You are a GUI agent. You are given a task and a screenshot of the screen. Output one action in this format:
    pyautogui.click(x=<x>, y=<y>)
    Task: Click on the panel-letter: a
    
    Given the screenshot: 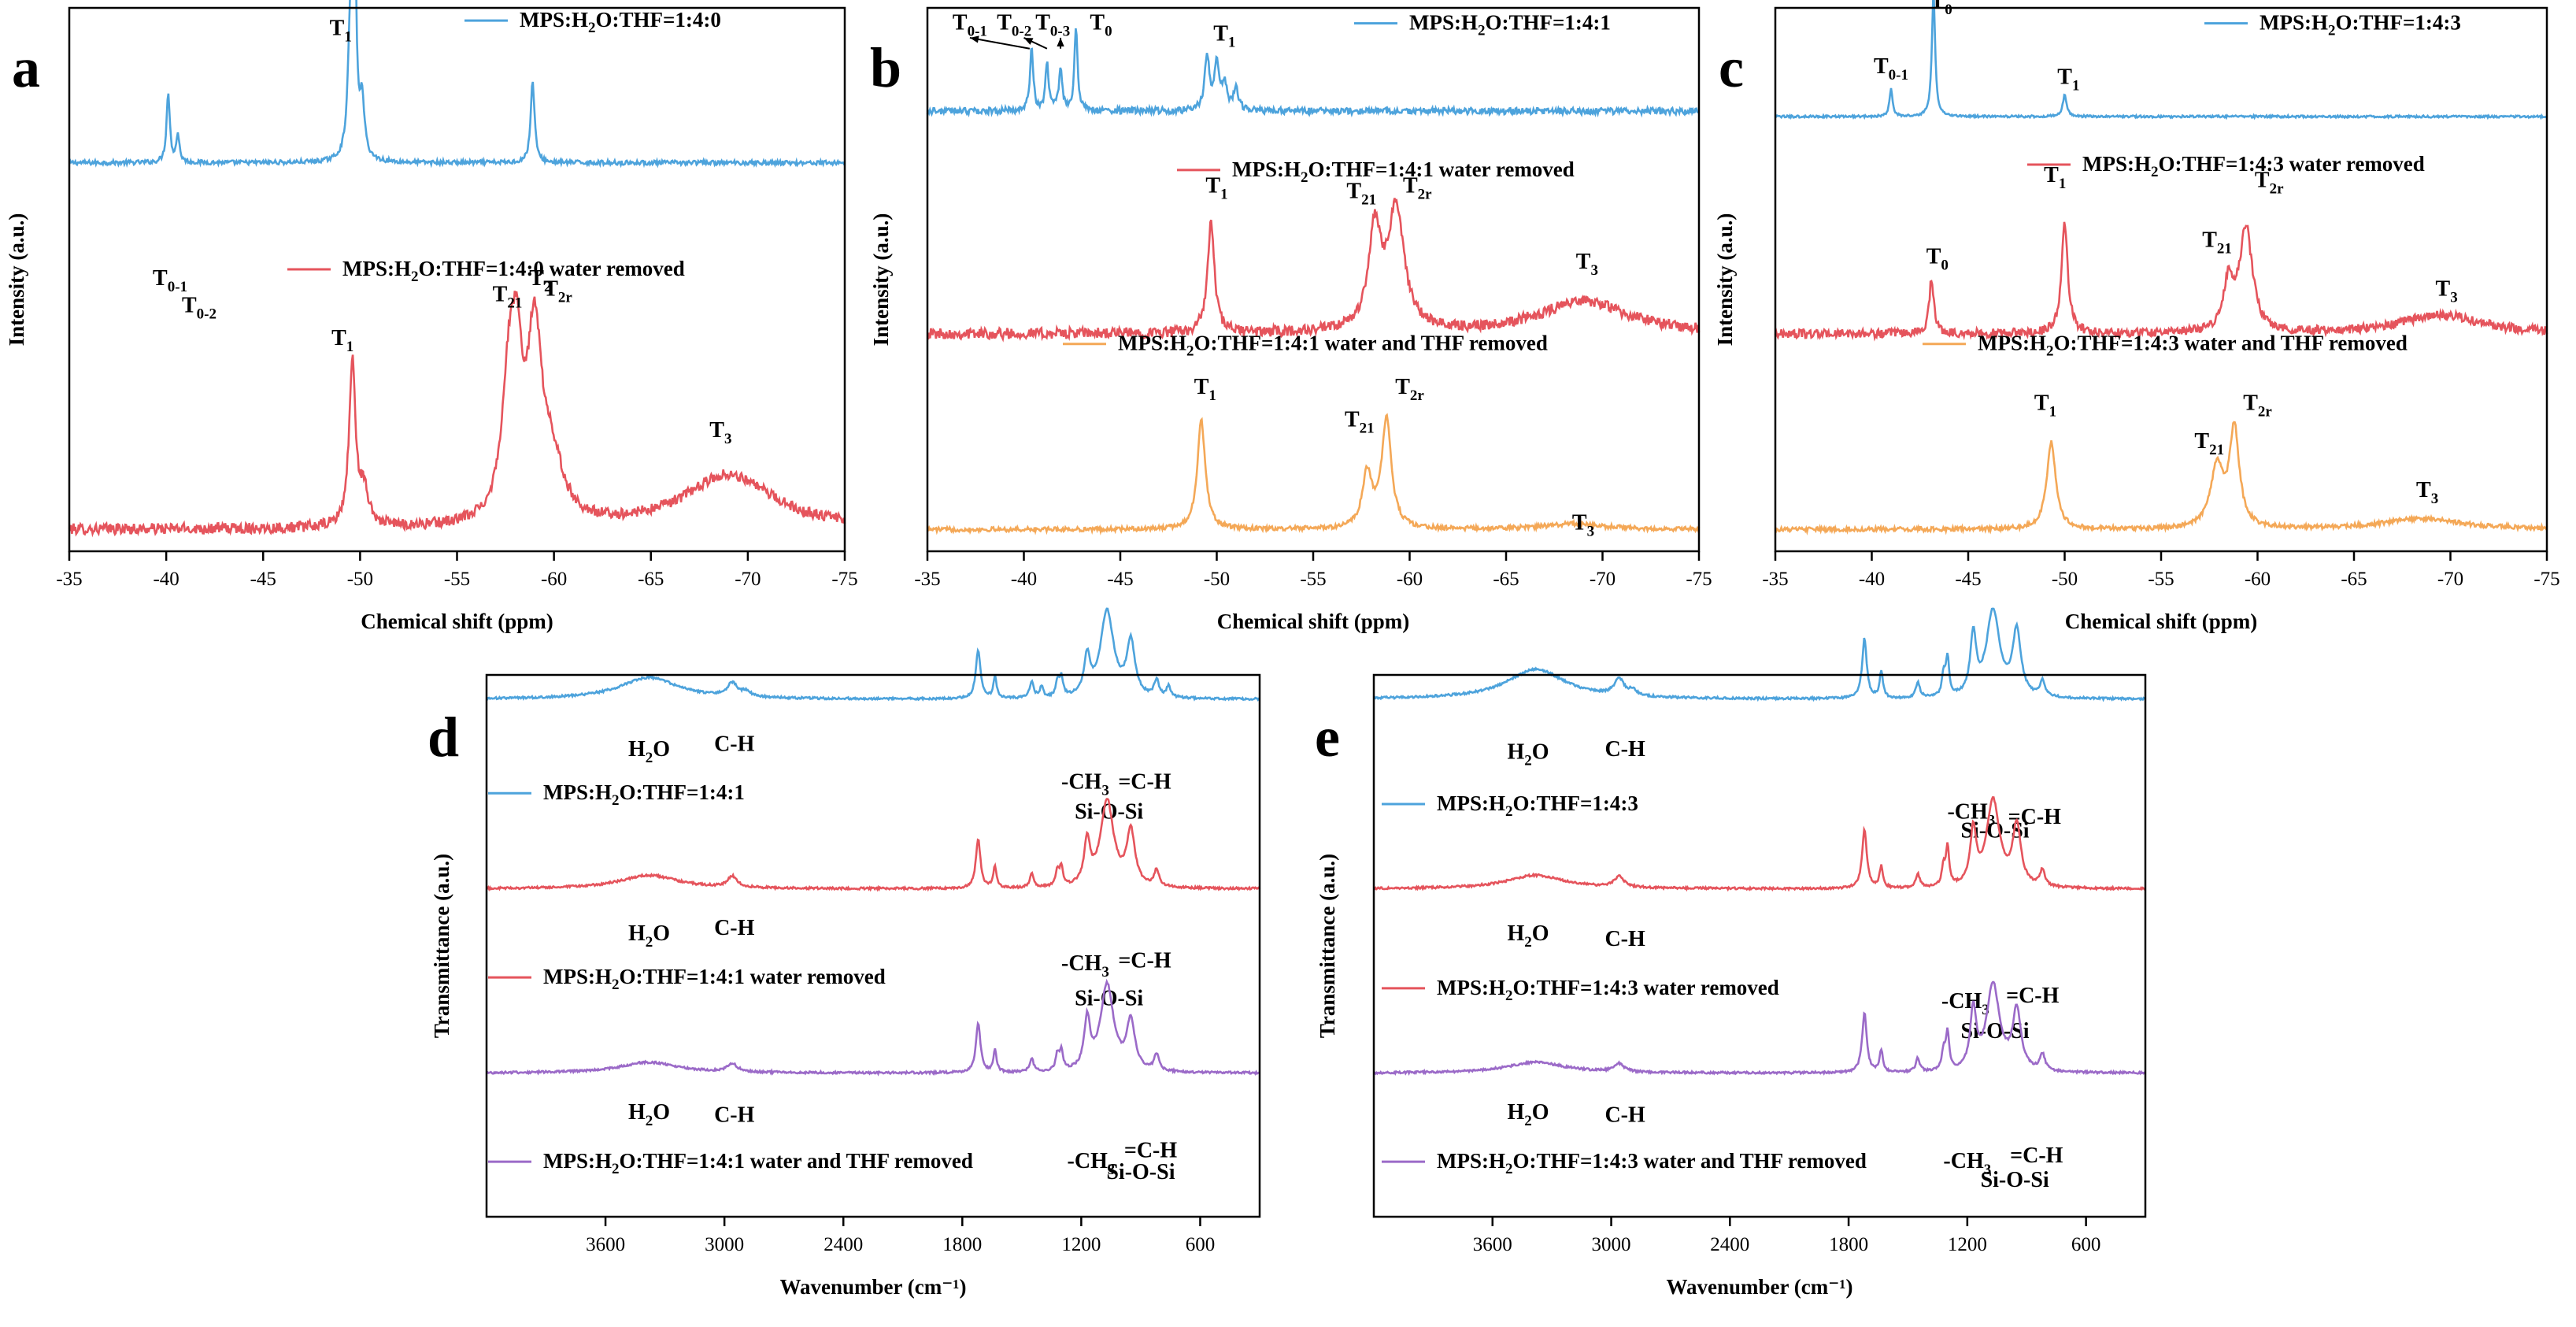 What is the action you would take?
    pyautogui.click(x=26, y=67)
    